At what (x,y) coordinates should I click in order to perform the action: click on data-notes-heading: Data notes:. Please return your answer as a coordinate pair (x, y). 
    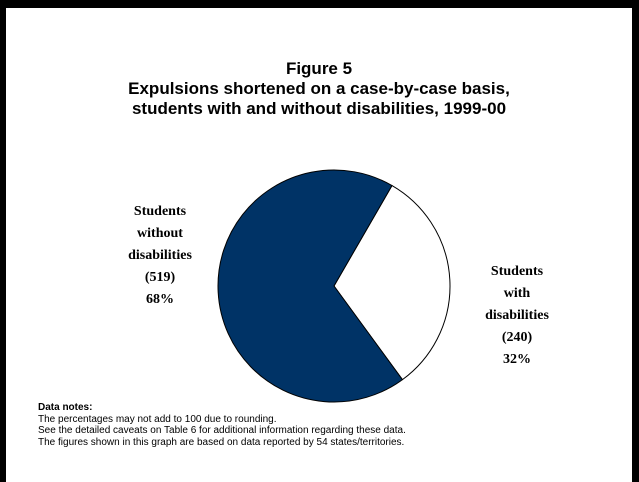
    Looking at the image, I should click on (65, 407).